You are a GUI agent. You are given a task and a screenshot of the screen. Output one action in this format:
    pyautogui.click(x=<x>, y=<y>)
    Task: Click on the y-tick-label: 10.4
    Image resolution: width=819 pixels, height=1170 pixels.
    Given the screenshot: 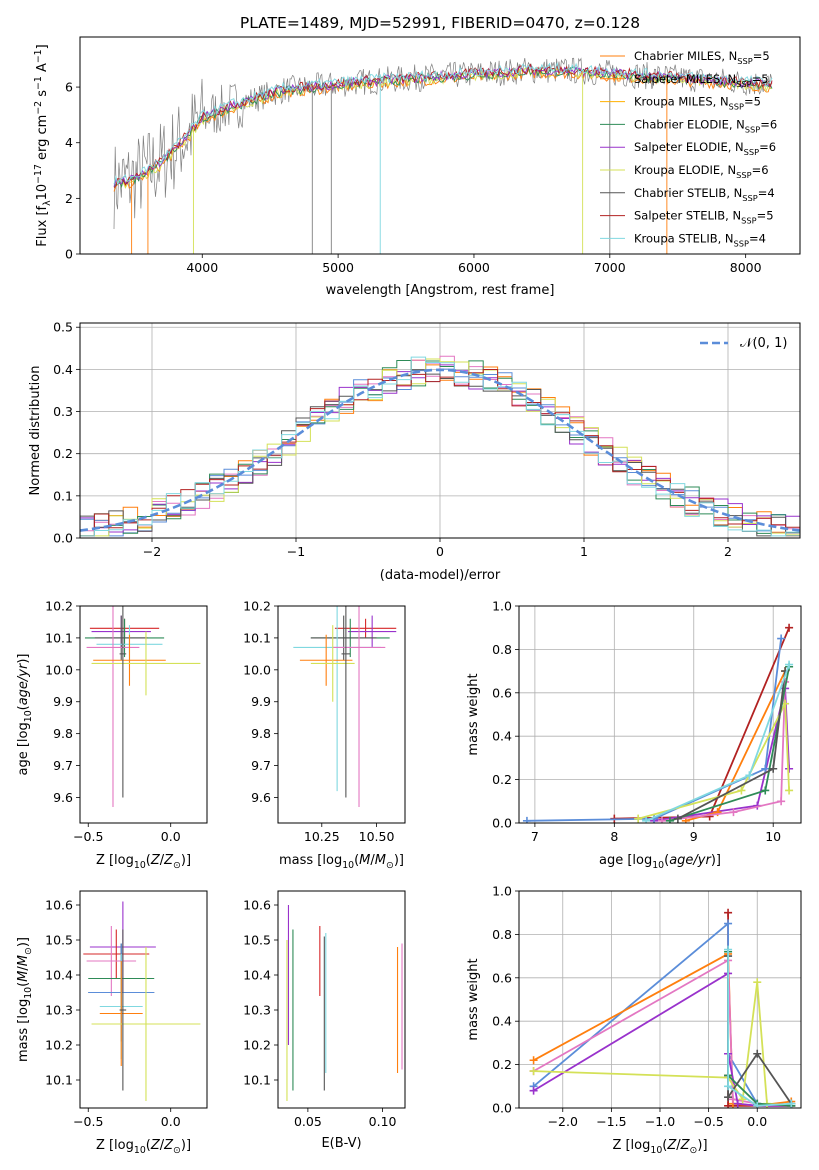 What is the action you would take?
    pyautogui.click(x=59, y=975)
    